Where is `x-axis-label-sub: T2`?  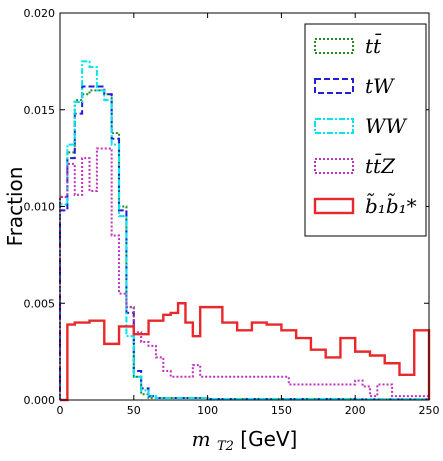 x-axis-label-sub: T2 is located at coordinates (225, 446).